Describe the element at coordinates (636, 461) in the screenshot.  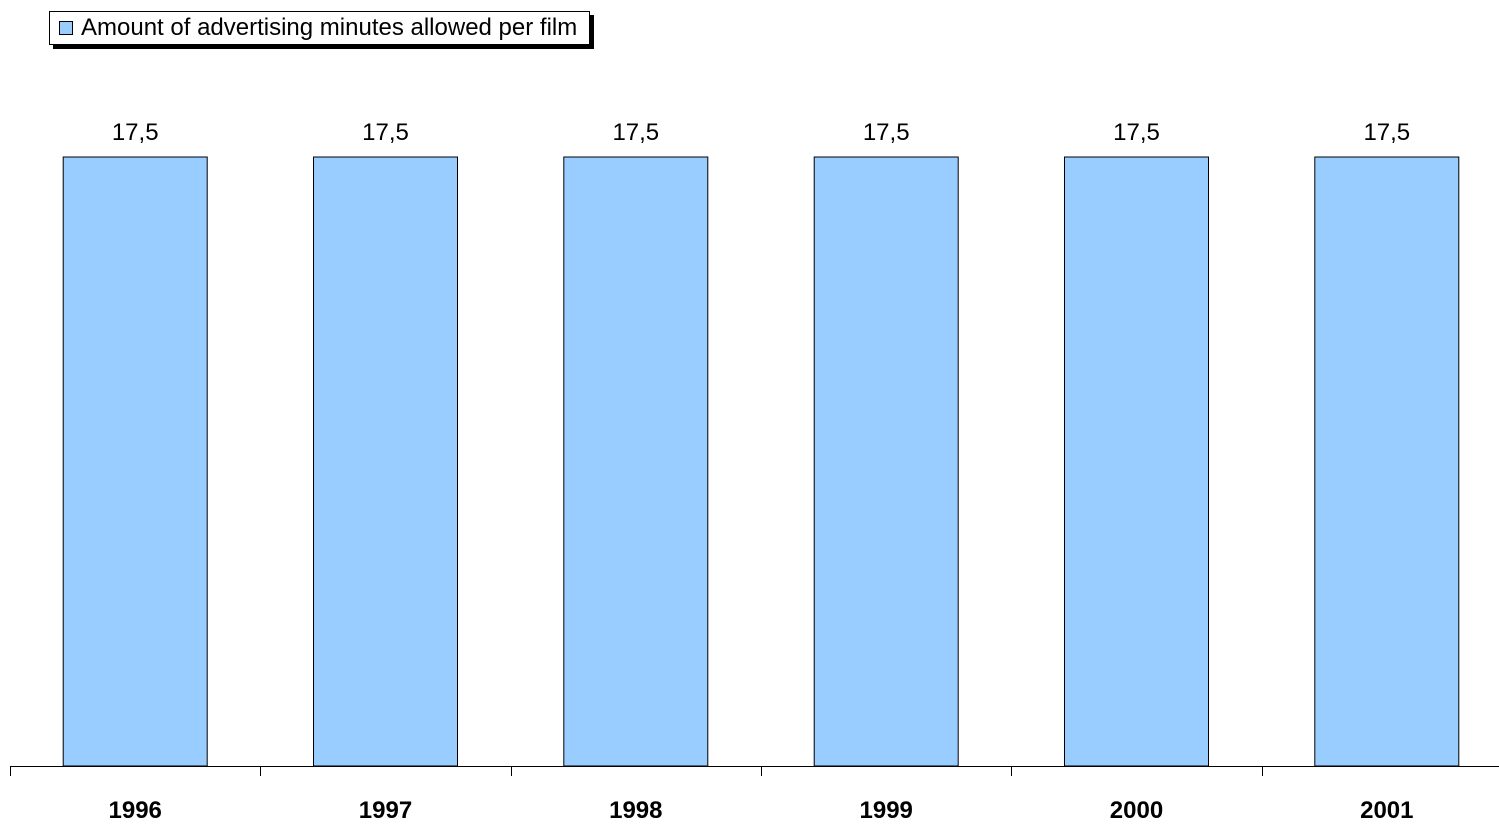
I see `bar-1998` at that location.